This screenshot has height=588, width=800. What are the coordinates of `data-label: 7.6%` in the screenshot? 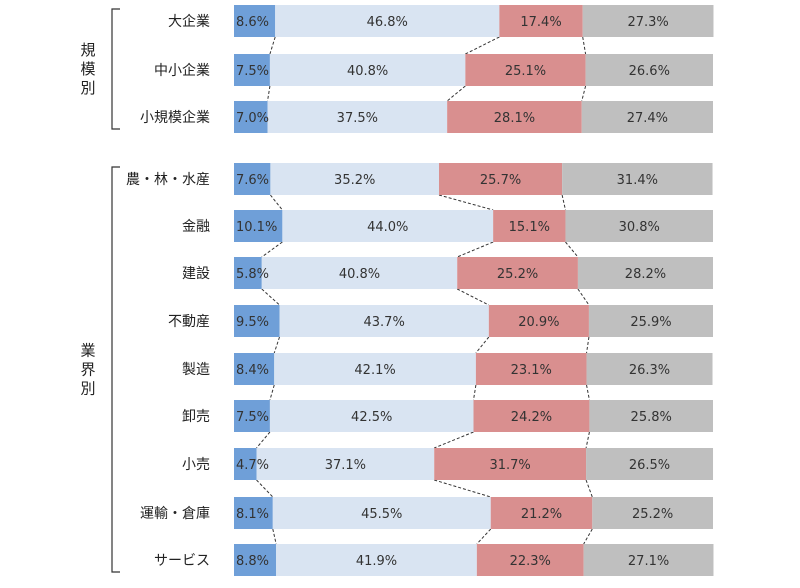 It's located at (252, 180).